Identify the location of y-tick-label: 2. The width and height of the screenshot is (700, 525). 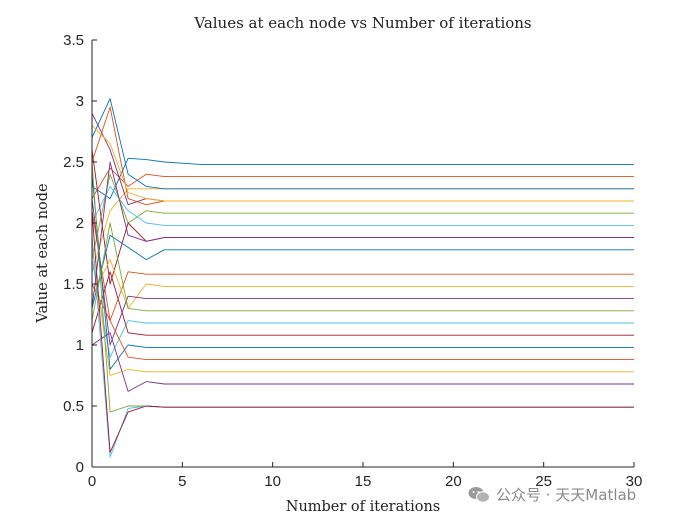
(80, 223).